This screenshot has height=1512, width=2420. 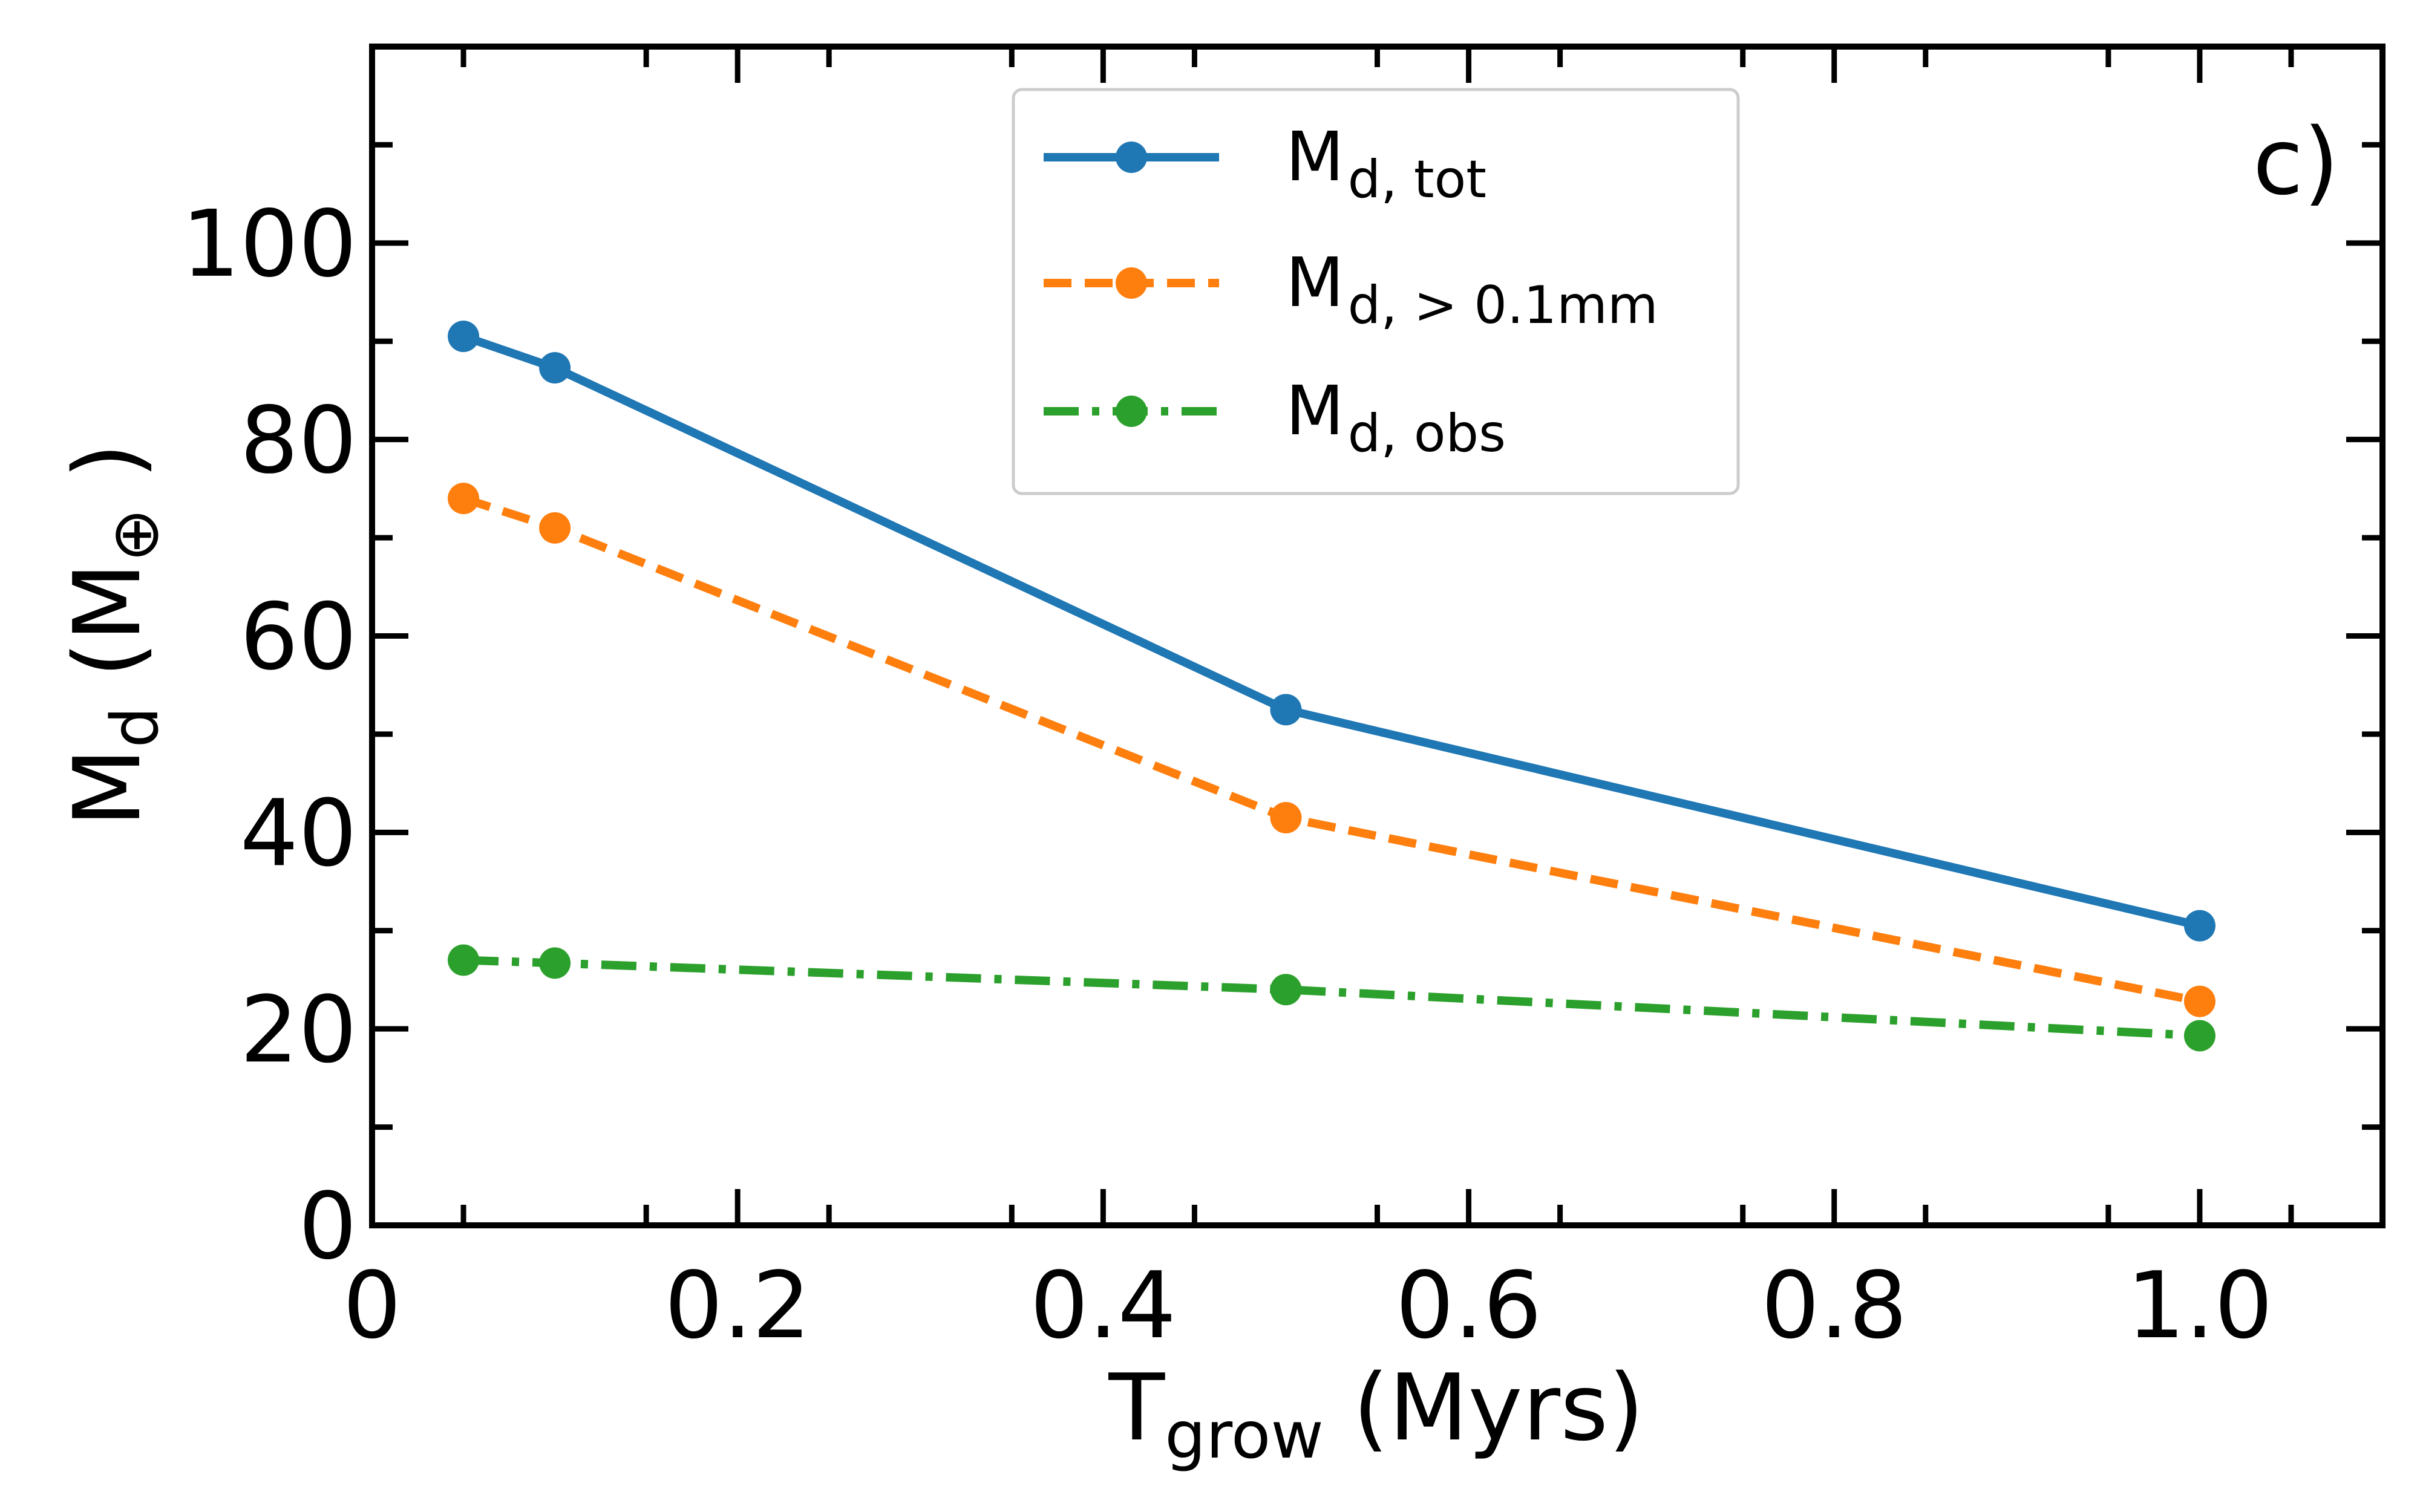 I want to click on legend-label: Md, > 0.1mm, so click(x=1472, y=290).